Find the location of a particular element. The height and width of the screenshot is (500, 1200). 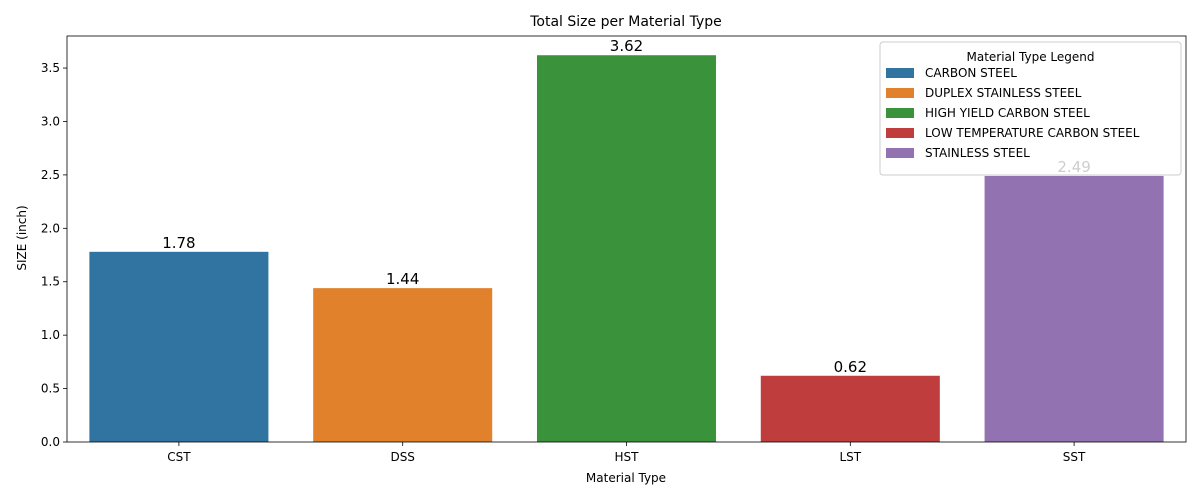

y-tick-label: 1.0 is located at coordinates (50, 335).